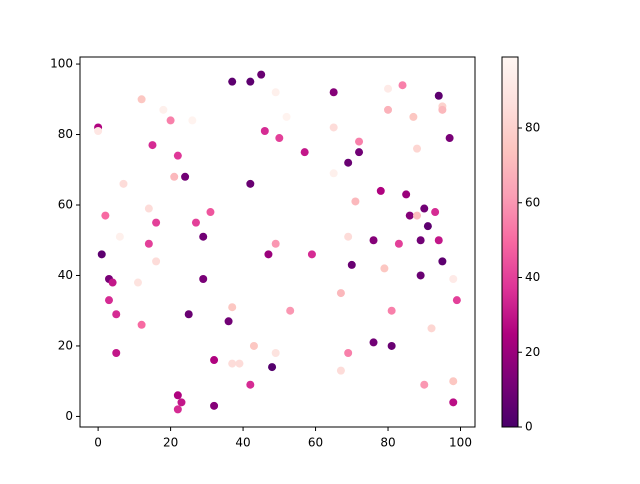  I want to click on colorbar-tick-label: 60, so click(532, 202).